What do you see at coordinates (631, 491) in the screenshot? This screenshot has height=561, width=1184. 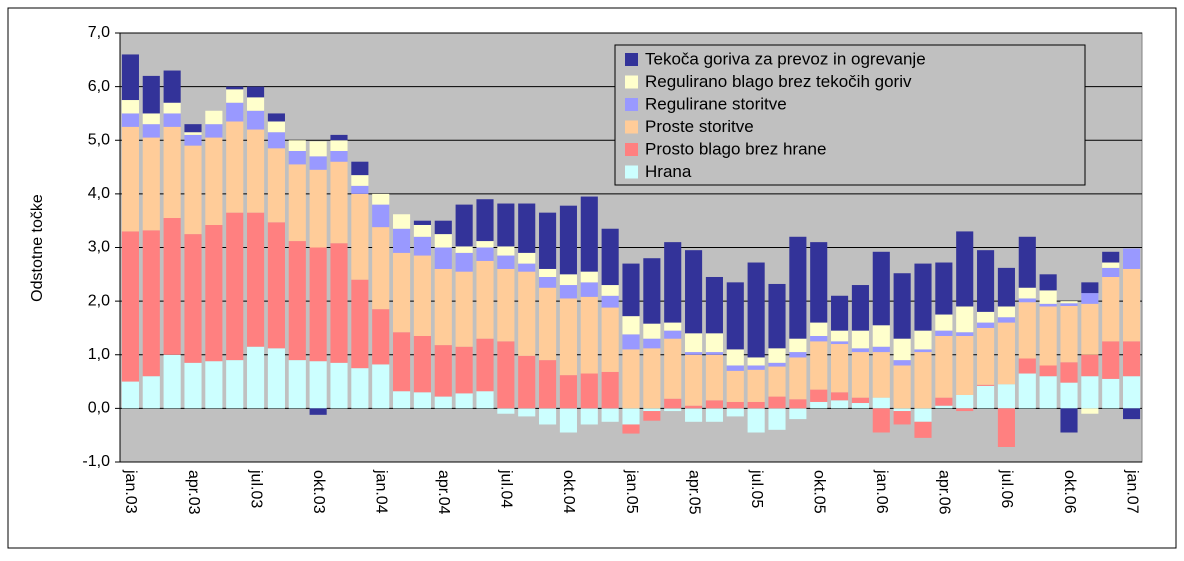 I see `x-tick-label: jan.05` at bounding box center [631, 491].